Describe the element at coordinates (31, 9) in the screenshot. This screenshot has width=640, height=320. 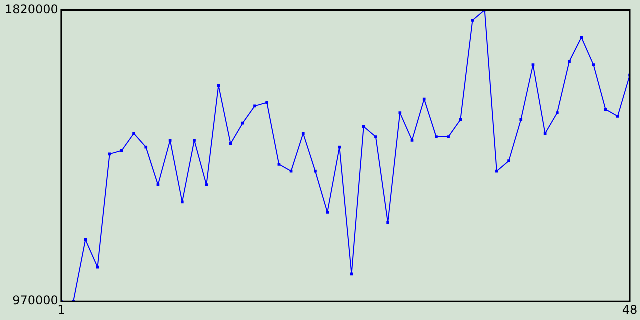
I see `y-tick-label: 1820000` at that location.